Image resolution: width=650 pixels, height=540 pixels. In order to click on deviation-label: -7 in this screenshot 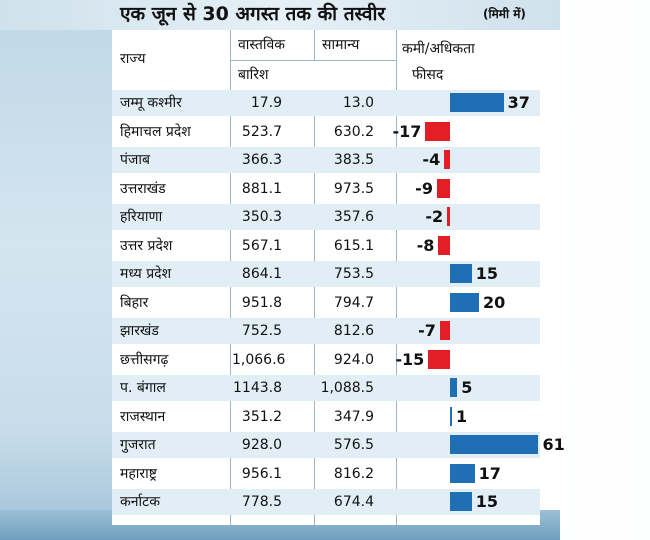, I will do `click(427, 330)`.